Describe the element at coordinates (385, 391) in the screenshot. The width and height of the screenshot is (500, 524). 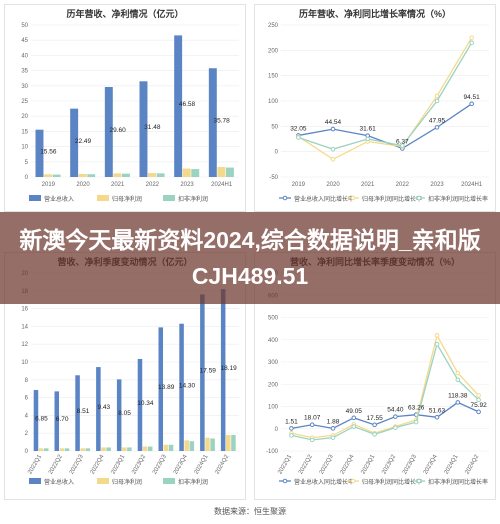
I see `line-deducted-profit-growth` at that location.